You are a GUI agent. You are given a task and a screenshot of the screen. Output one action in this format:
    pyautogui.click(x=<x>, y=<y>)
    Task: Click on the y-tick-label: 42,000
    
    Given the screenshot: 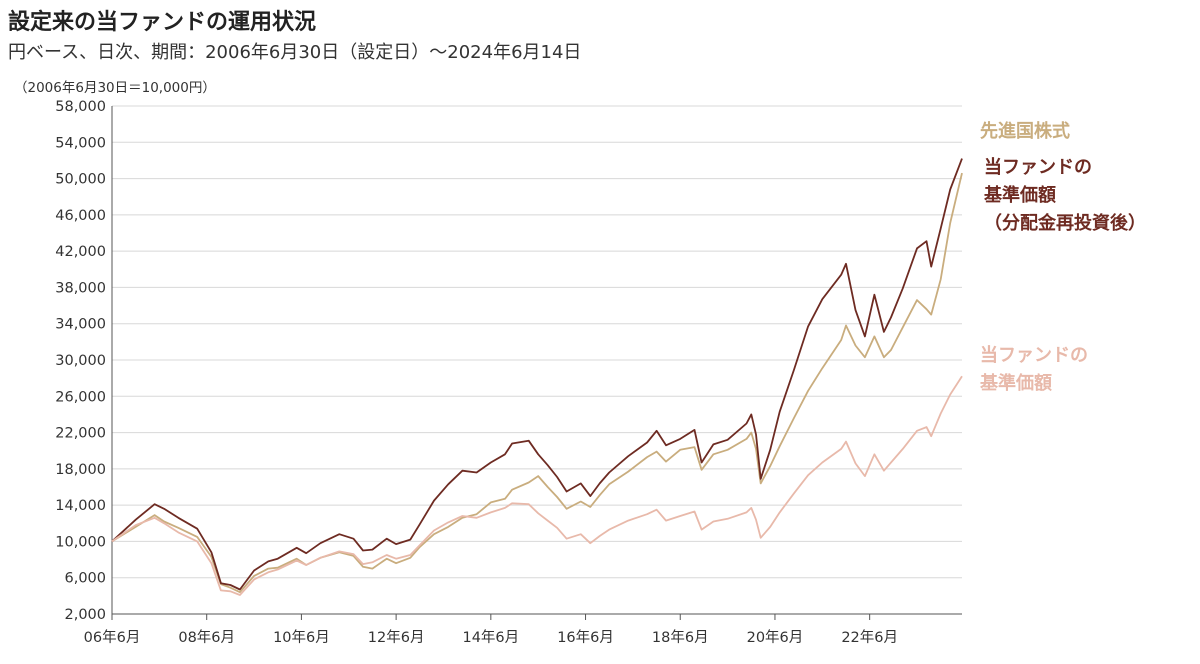 What is the action you would take?
    pyautogui.click(x=80, y=252)
    